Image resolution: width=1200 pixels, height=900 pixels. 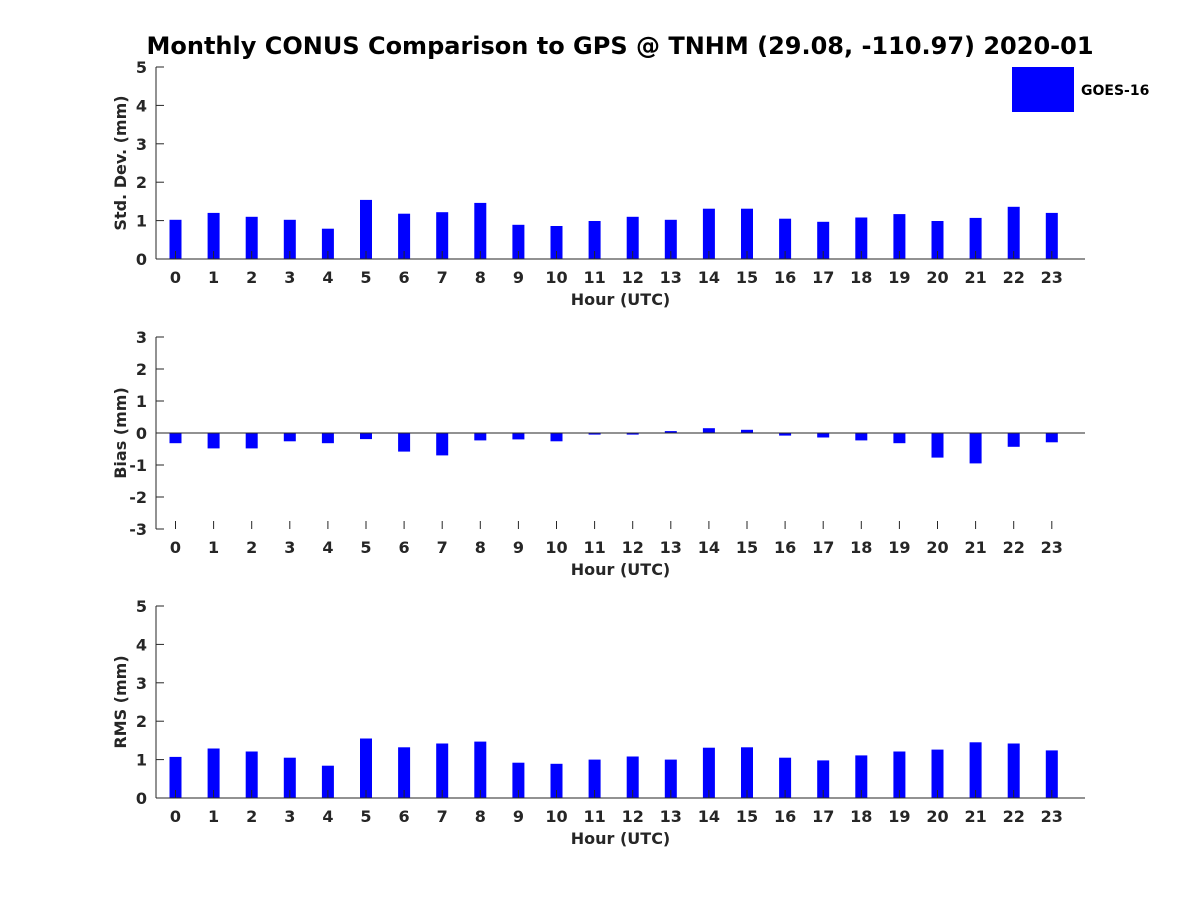 What do you see at coordinates (937, 816) in the screenshot?
I see `rms-x-tick-label: 20` at bounding box center [937, 816].